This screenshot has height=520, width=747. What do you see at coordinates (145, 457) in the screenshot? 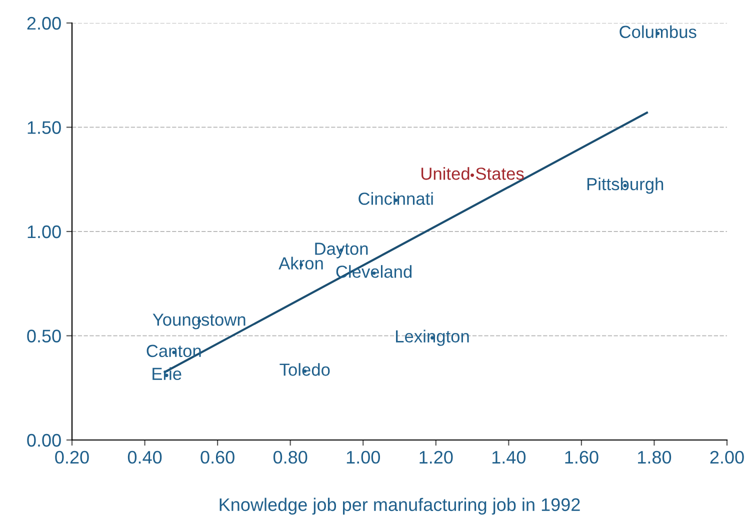
I see `x-tick-label: 0.40` at bounding box center [145, 457].